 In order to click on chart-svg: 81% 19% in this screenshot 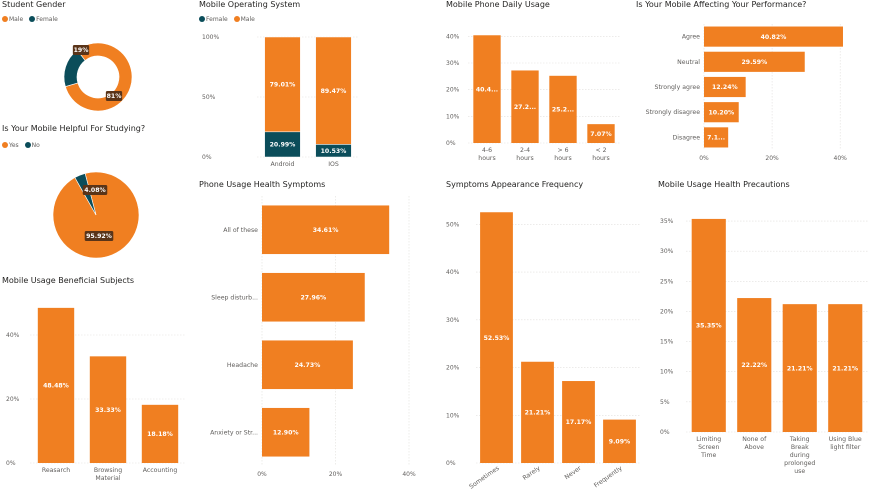, I will do `click(98, 77)`.